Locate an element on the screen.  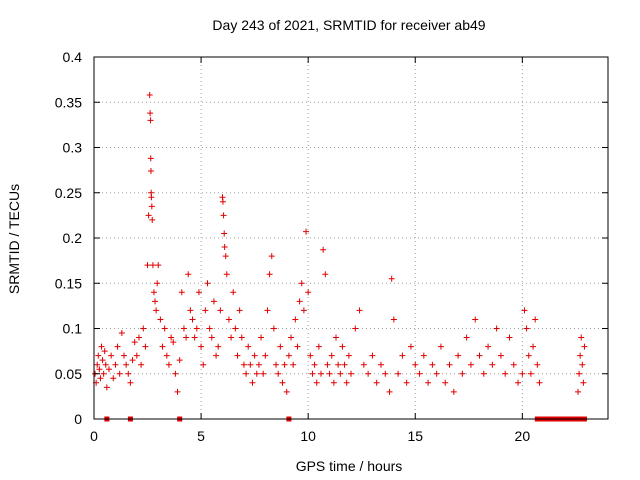
y-axis-title: SRMTID / TECUs is located at coordinates (14, 239).